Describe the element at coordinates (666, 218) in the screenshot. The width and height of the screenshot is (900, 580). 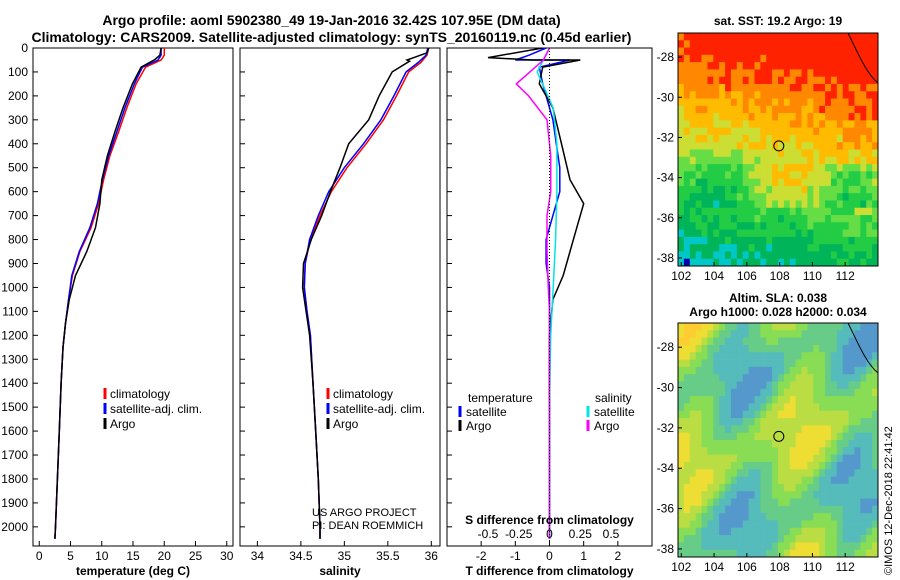
I see `map-y-tick-label: -36` at that location.